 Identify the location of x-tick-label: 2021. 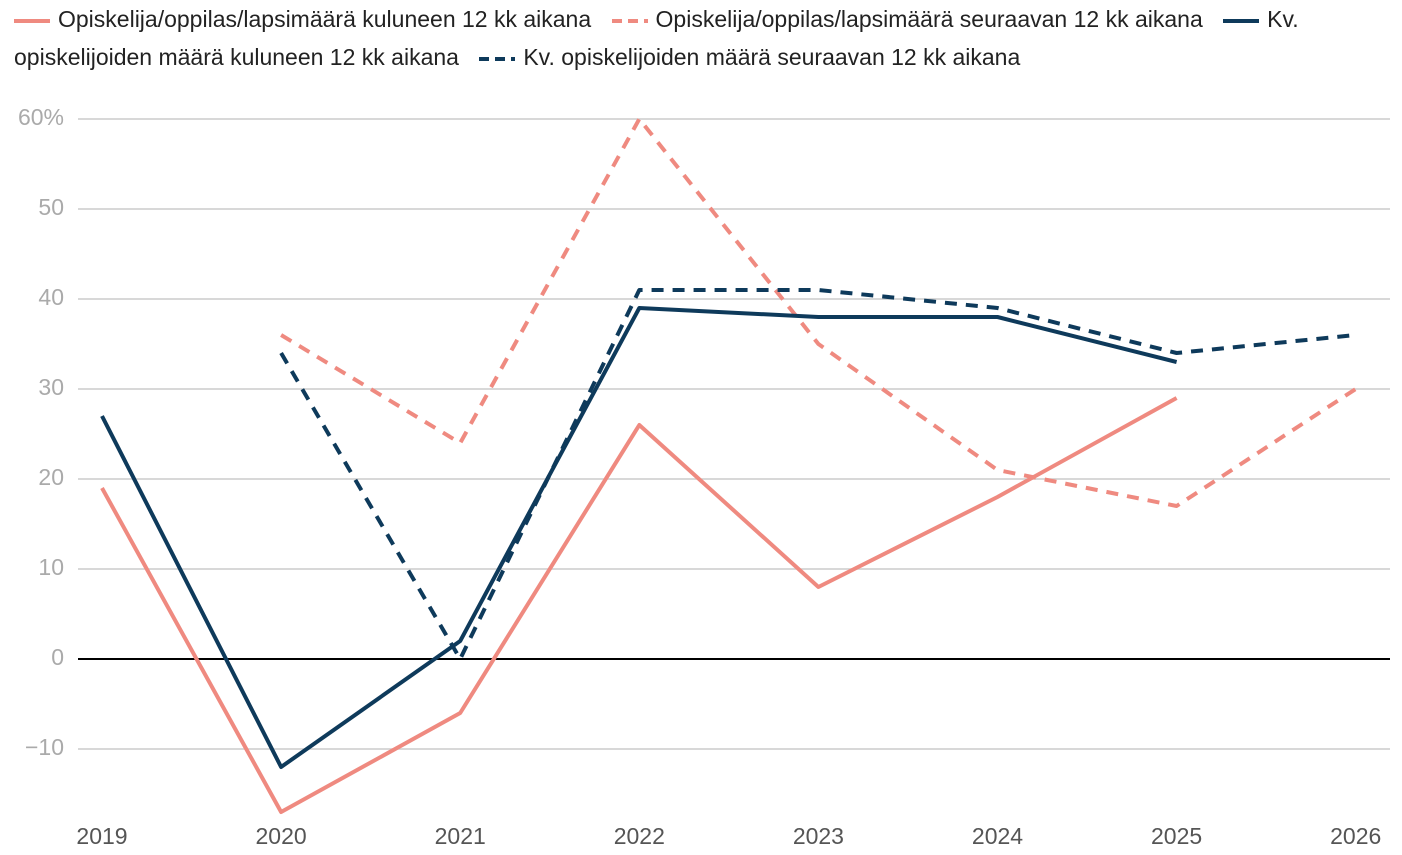
(460, 836).